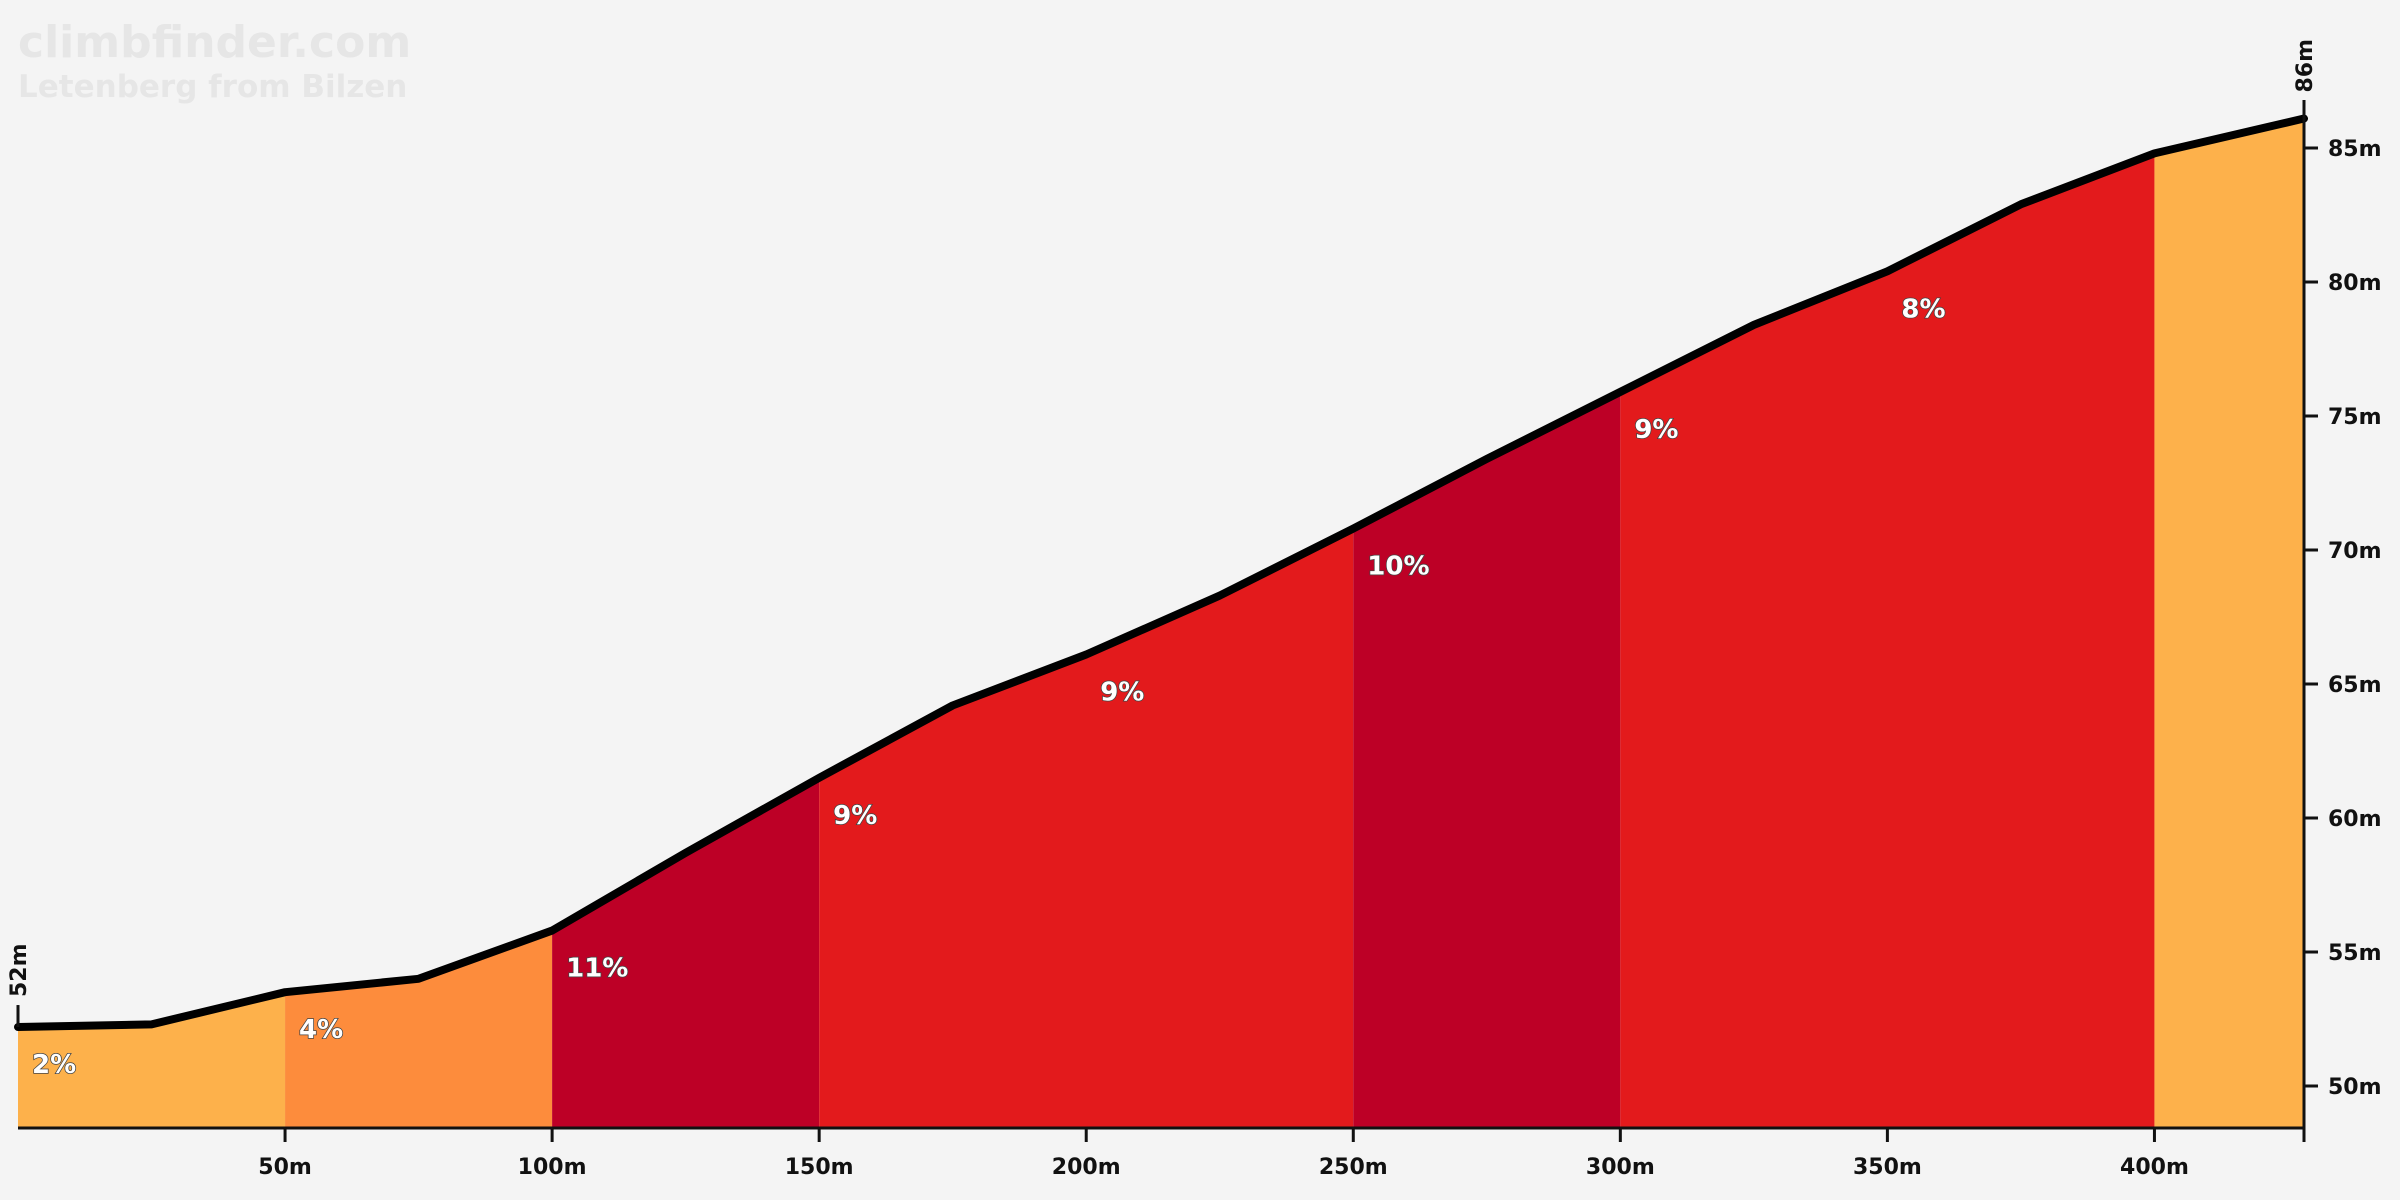  I want to click on y-tick-label: 60m, so click(2355, 819).